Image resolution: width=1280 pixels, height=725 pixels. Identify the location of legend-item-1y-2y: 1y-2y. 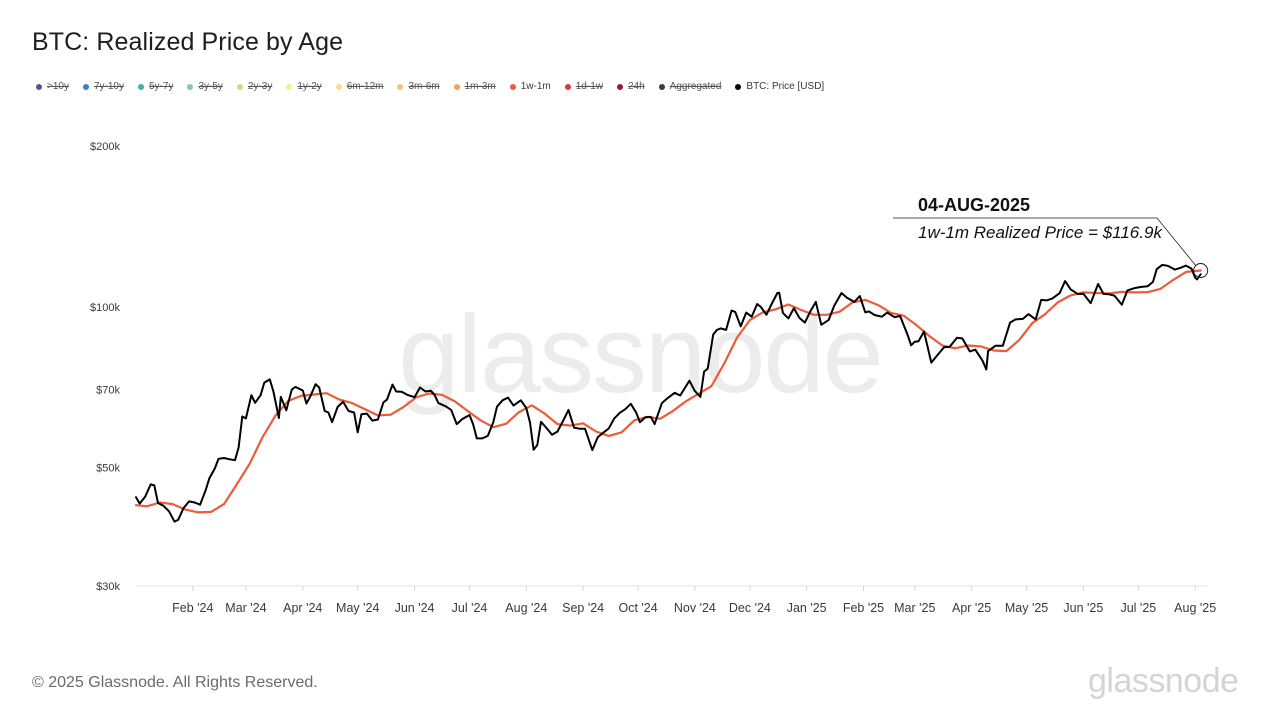
(304, 86).